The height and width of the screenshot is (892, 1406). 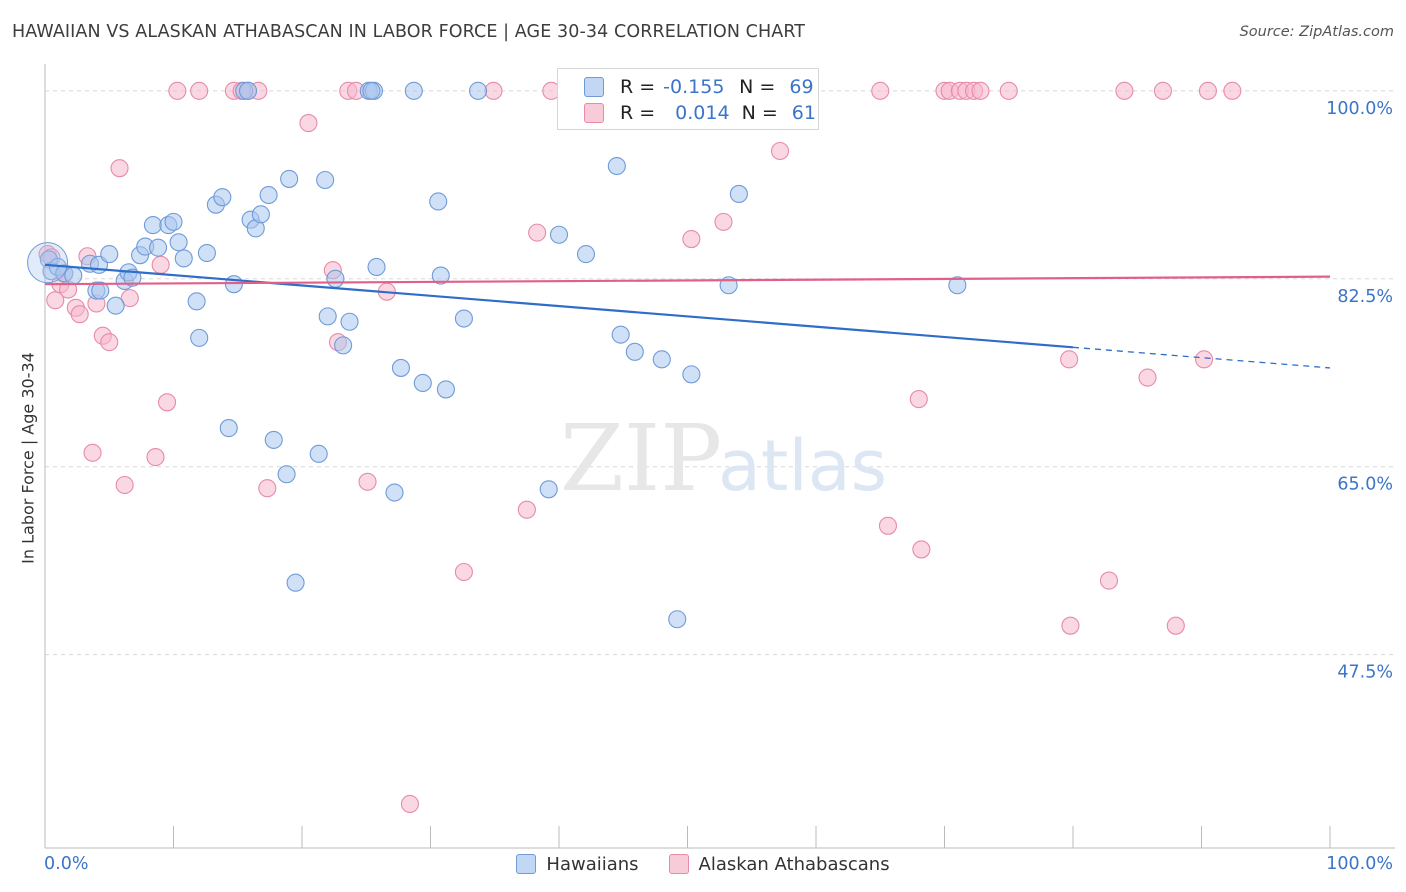 What do you see at coordinates (794, 864) in the screenshot?
I see `series-label-alaskan-athabascans: Alaskan Athabascans` at bounding box center [794, 864].